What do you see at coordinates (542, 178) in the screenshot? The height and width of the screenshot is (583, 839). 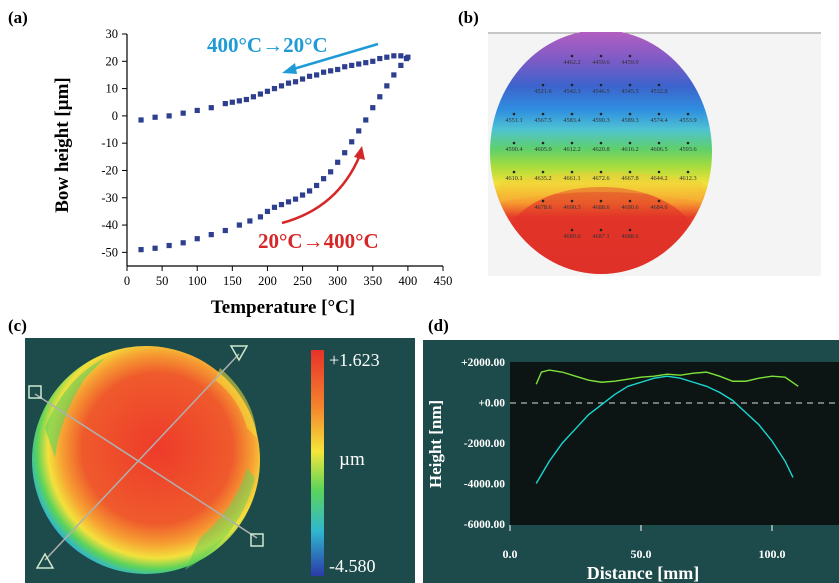 I see `measurement-label: 4635.2` at bounding box center [542, 178].